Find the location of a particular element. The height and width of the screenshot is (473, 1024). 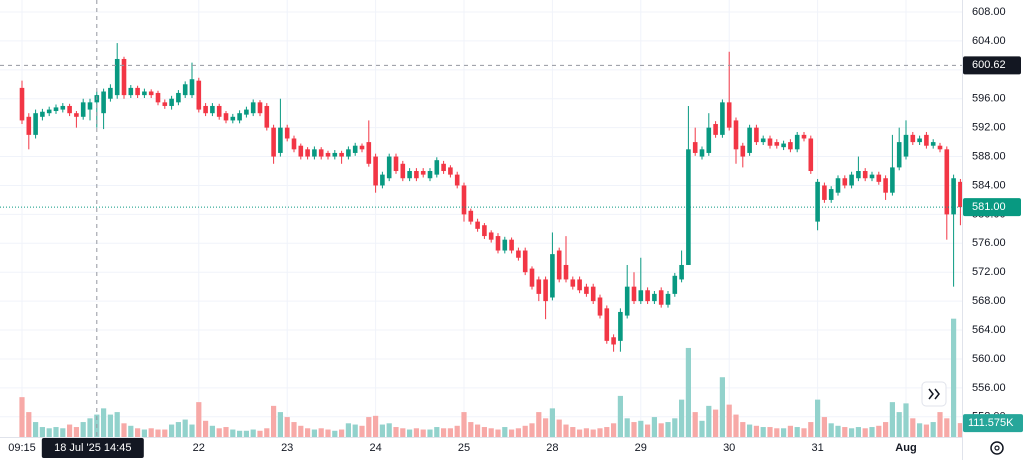

x-tick-label: 30 is located at coordinates (729, 448).